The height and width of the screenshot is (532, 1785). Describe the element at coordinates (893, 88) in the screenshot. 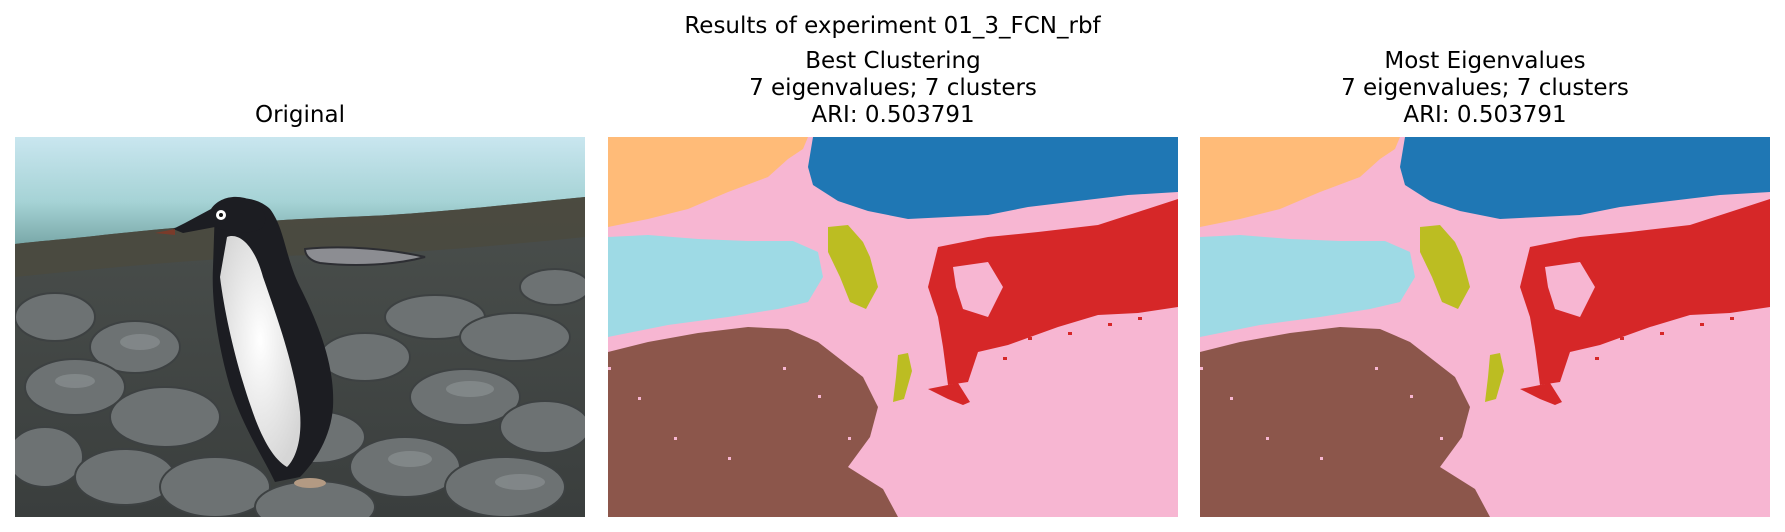

I see `panel-best-clustering-title-line2: 7 eigenvalues; 7 clusters` at that location.